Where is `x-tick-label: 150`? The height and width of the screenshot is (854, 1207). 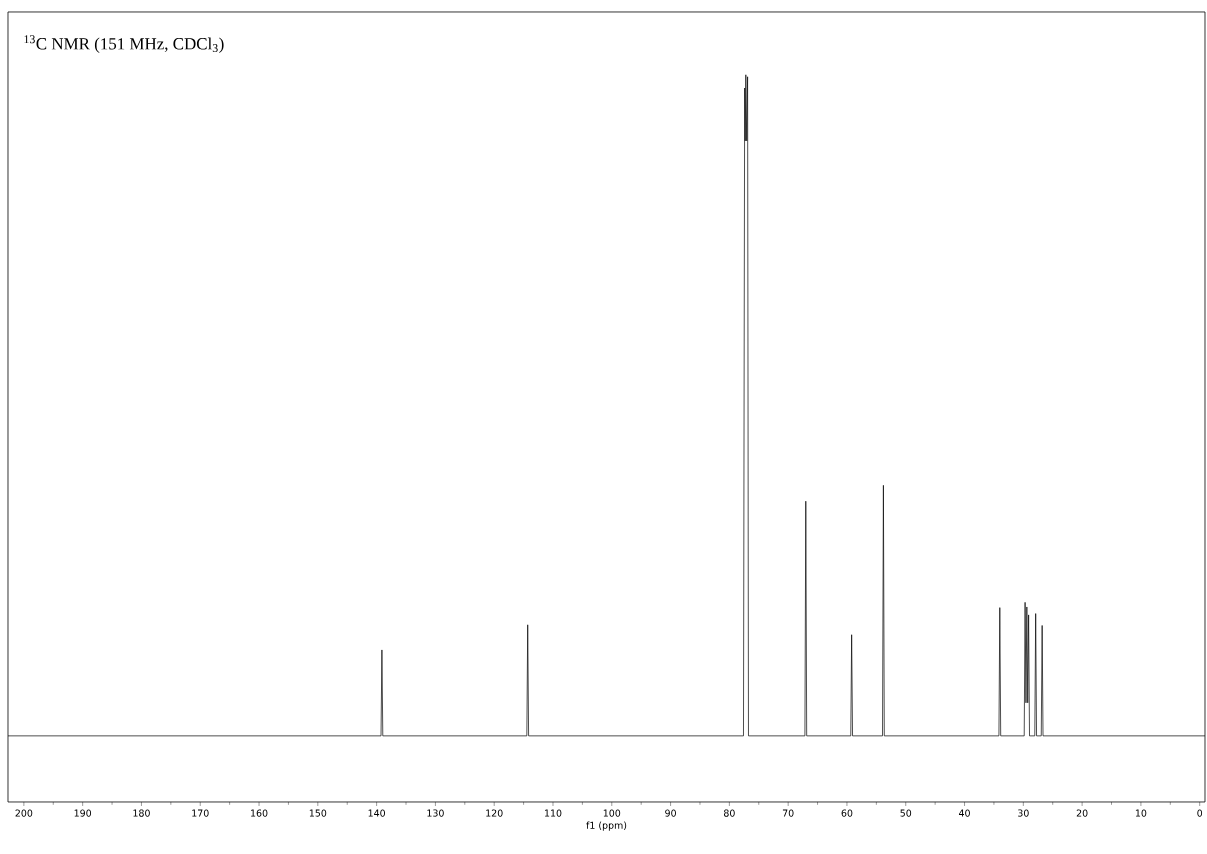 x-tick-label: 150 is located at coordinates (318, 813).